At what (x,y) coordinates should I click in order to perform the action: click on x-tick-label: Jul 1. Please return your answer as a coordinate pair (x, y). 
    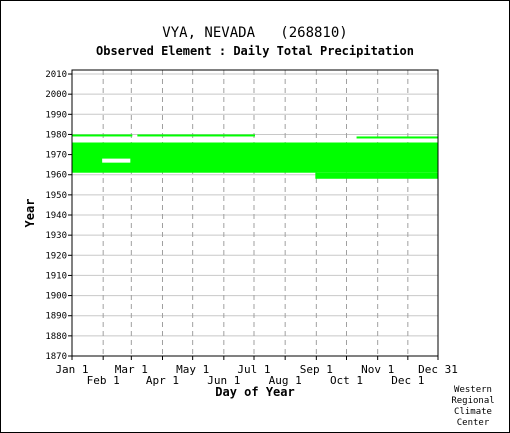
    Looking at the image, I should click on (253, 369).